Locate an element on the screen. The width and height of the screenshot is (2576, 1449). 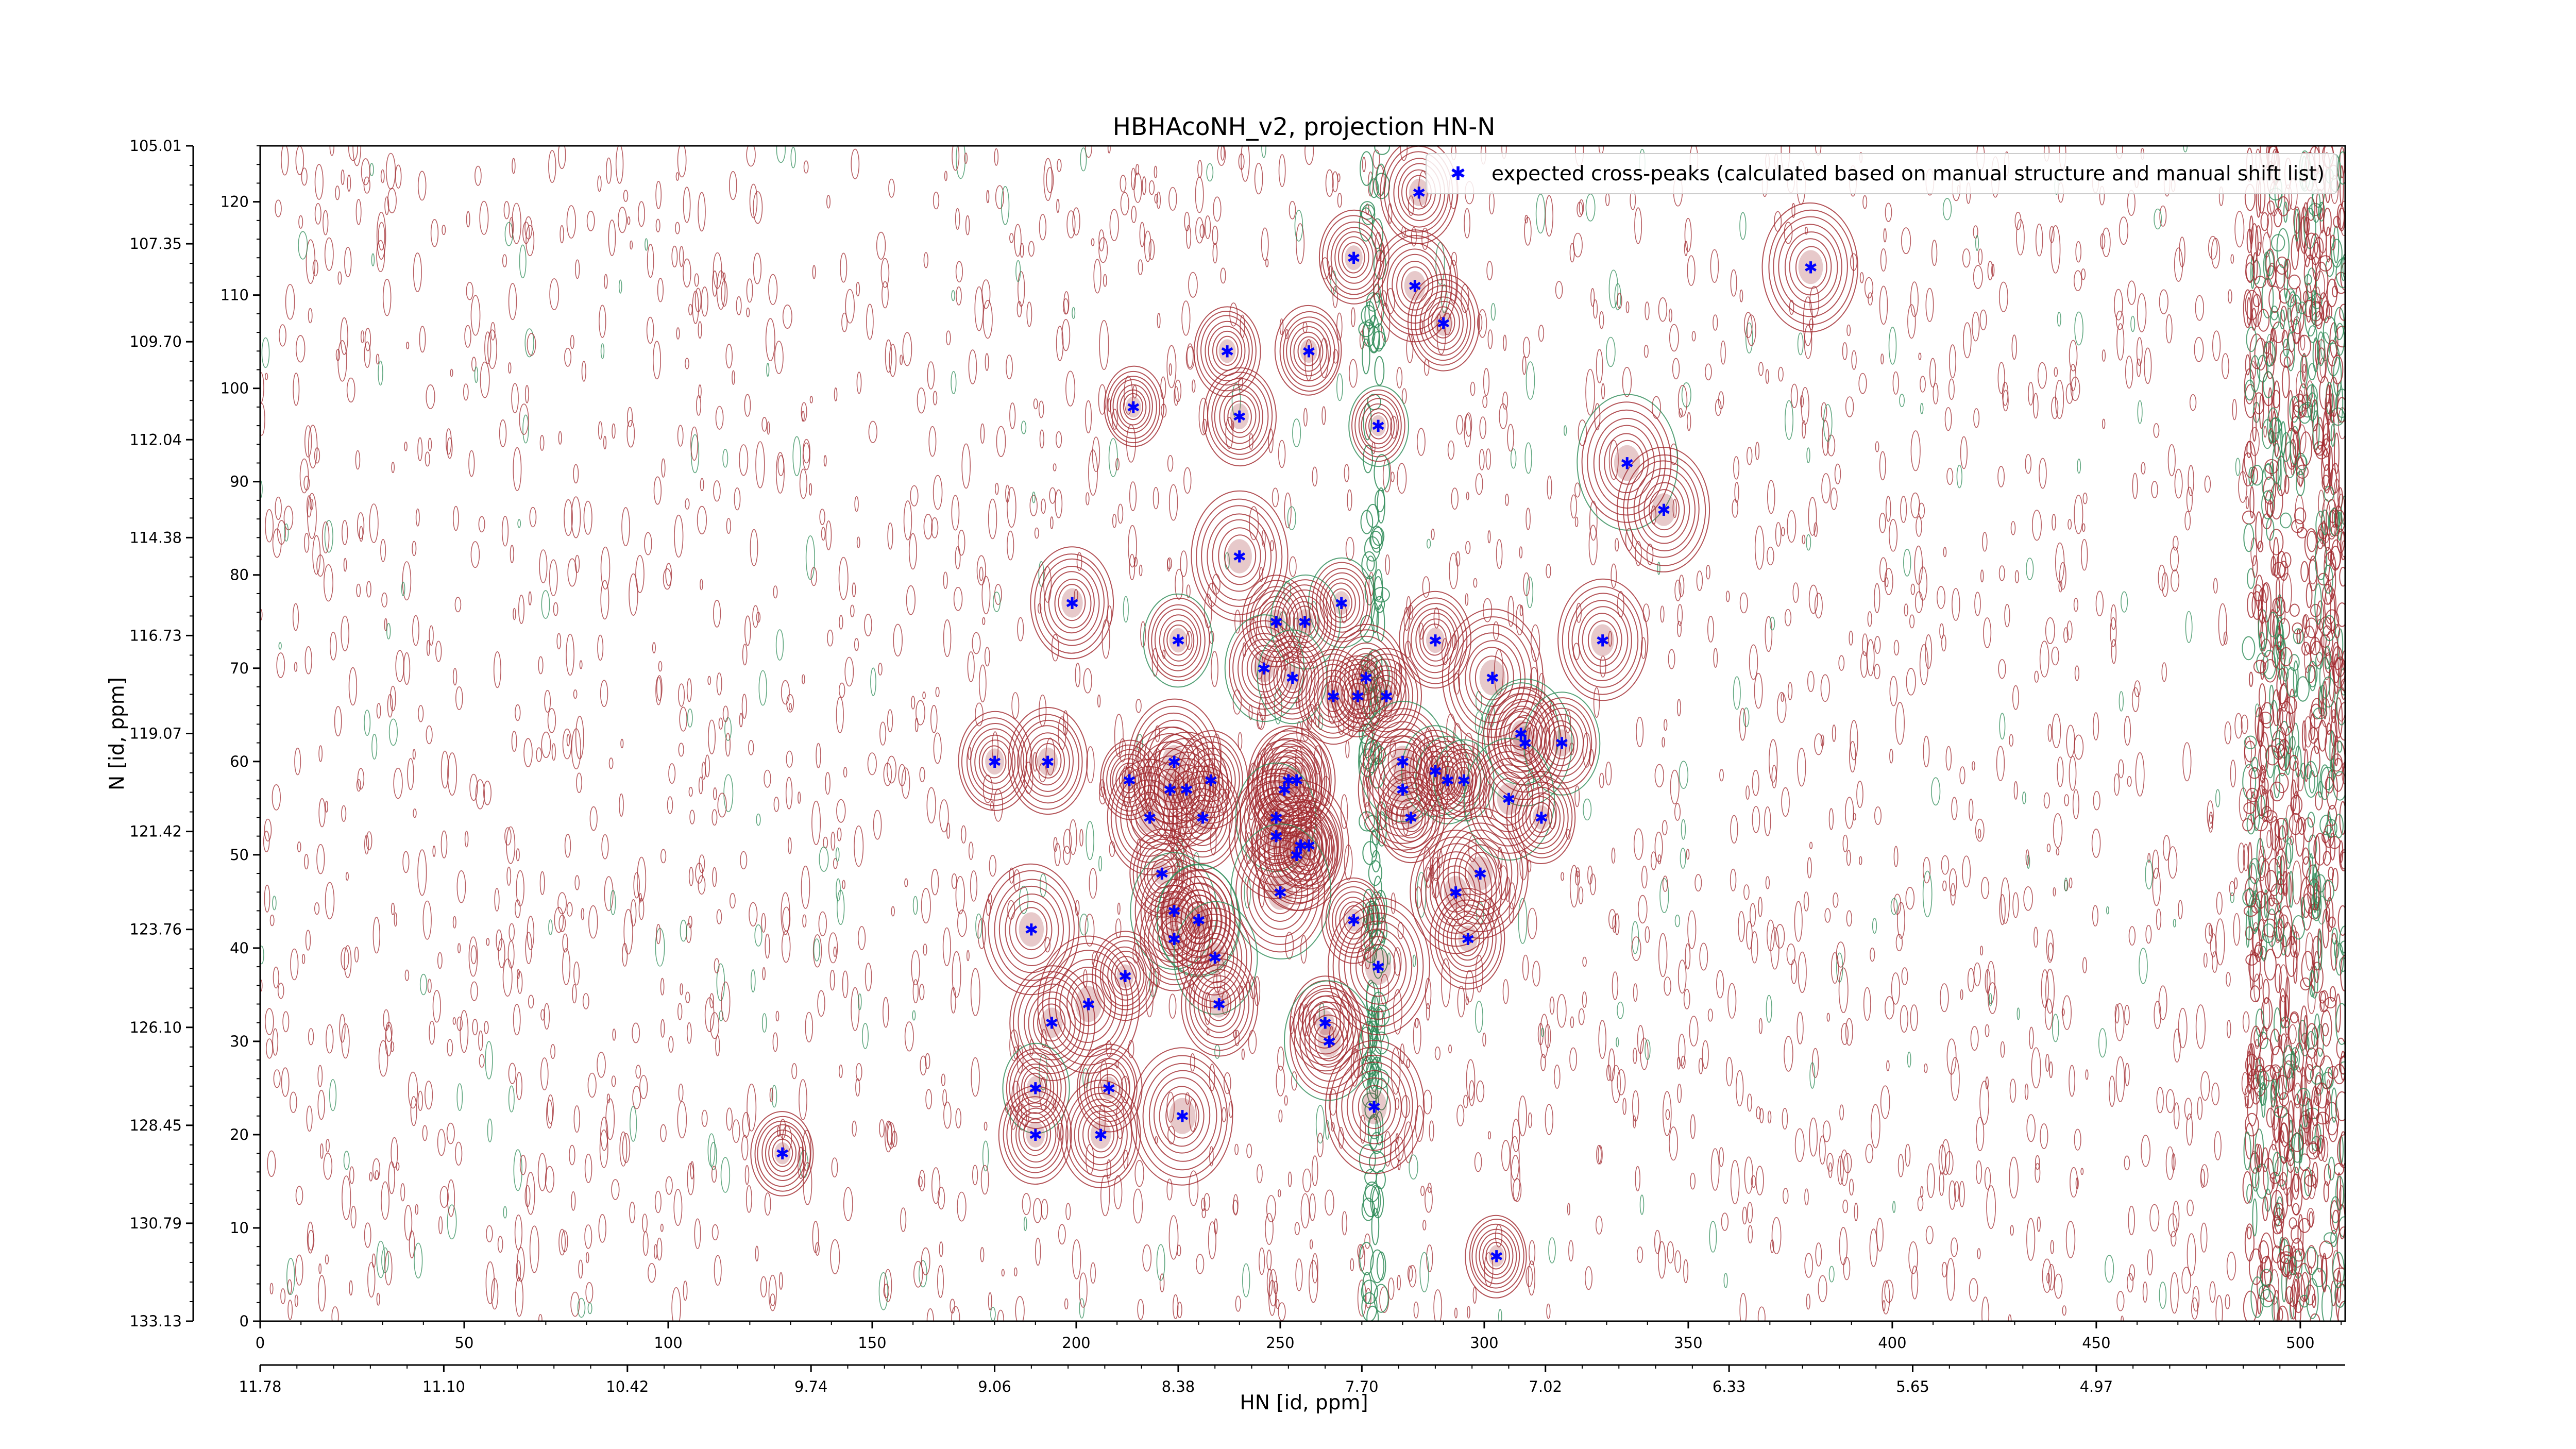
x-tick-label: 200 is located at coordinates (1076, 1343).